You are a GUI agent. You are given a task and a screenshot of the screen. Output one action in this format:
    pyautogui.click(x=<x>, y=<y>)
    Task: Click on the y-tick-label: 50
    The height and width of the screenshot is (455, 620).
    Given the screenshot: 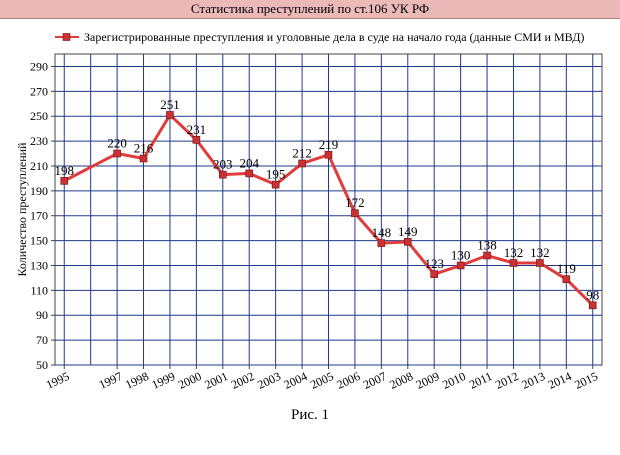 What is the action you would take?
    pyautogui.click(x=42, y=365)
    